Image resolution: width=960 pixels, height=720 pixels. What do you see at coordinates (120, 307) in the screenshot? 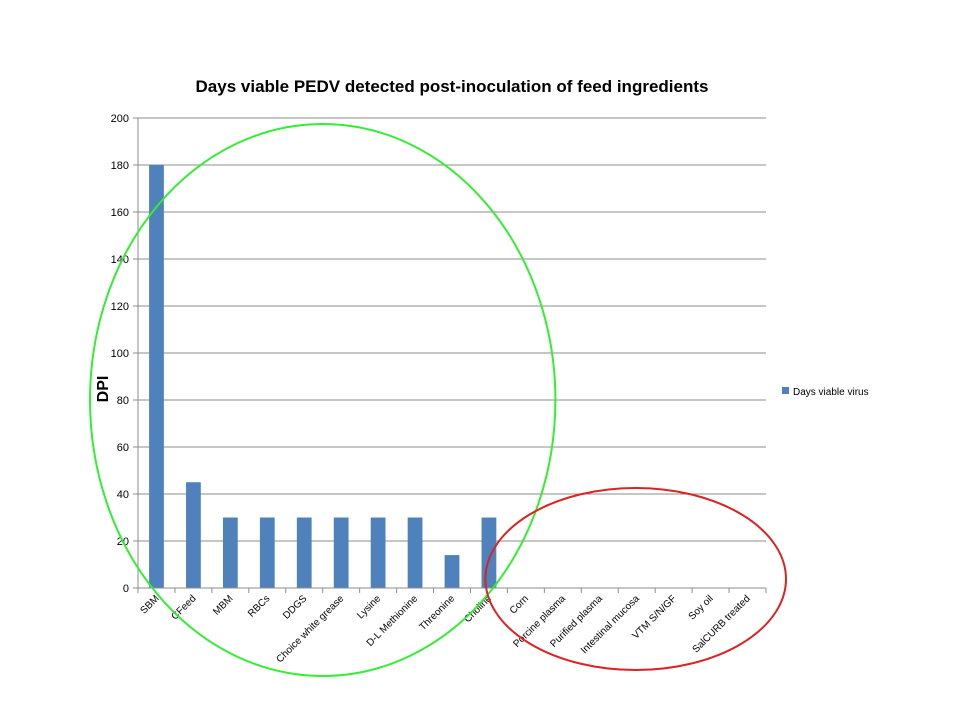
I see `y-tick-label: 120` at bounding box center [120, 307].